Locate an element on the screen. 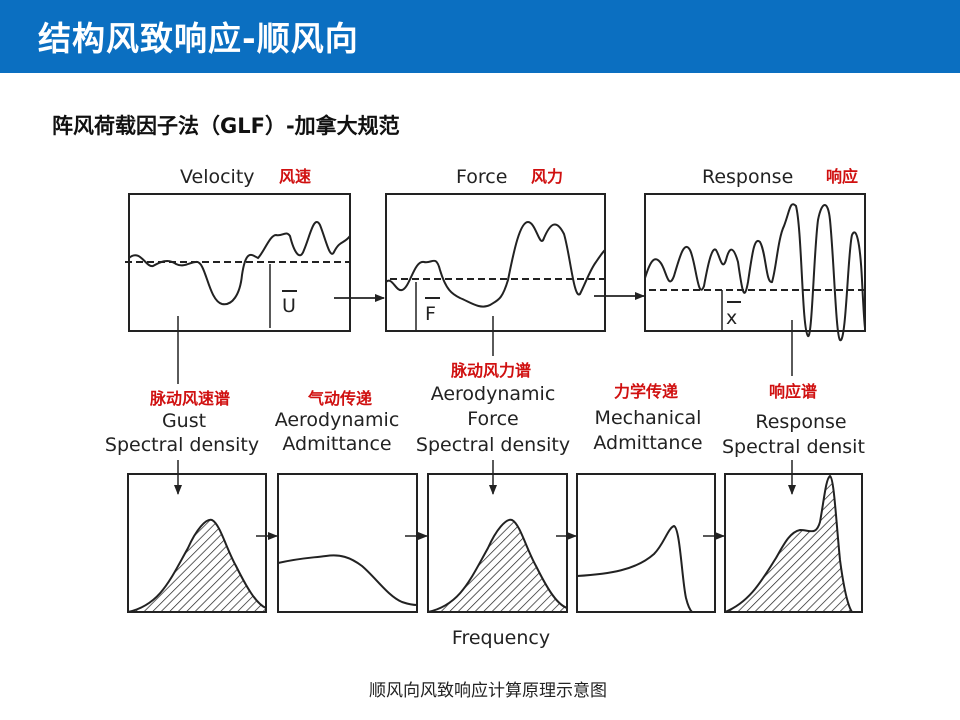 This screenshot has height=720, width=960. aero-admittance-label-1: Aerodynamic is located at coordinates (337, 420).